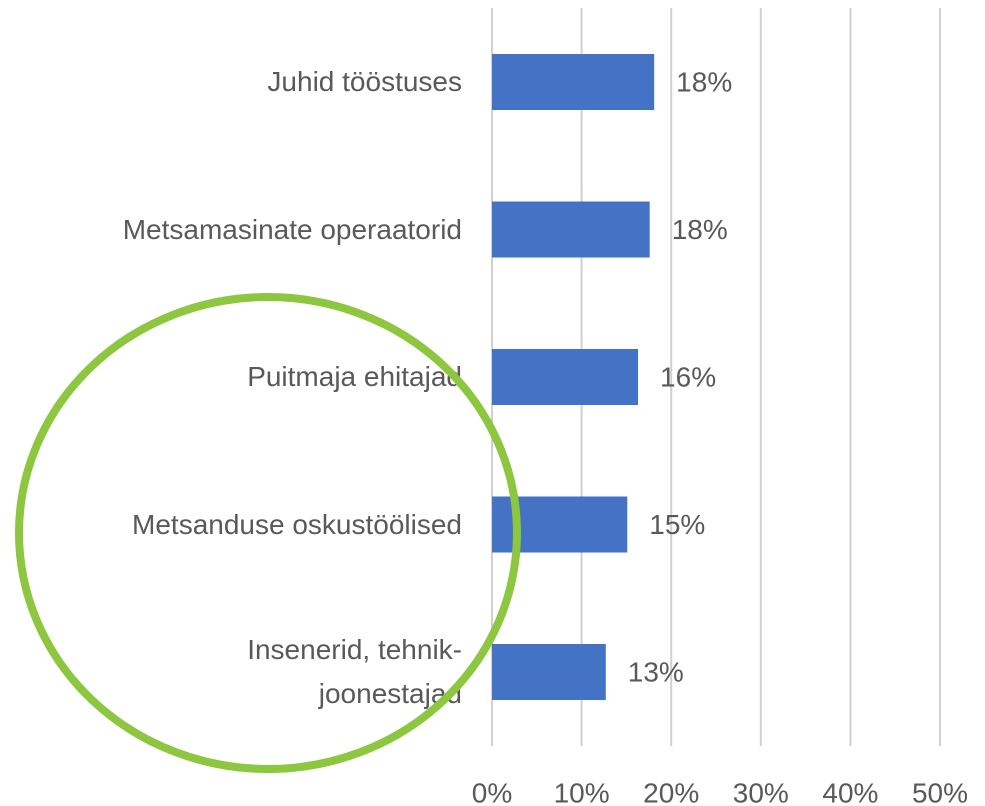 The height and width of the screenshot is (806, 985). I want to click on x-tick-label: 20%, so click(671, 791).